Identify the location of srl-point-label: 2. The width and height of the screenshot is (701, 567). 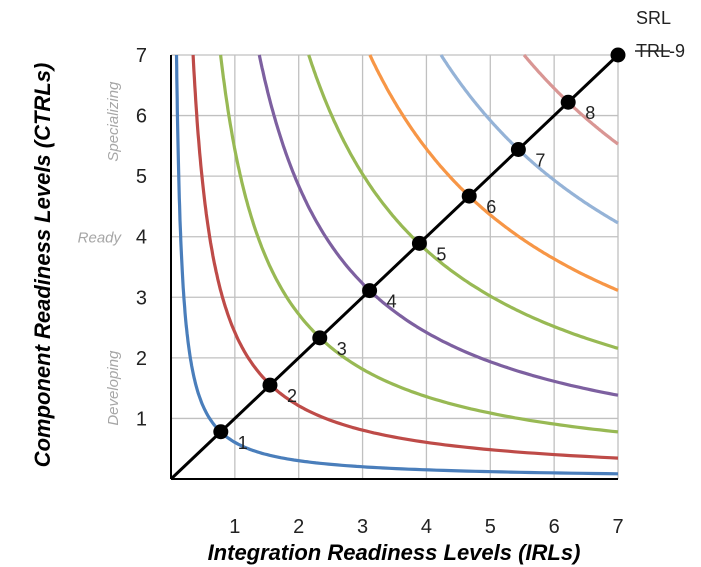
(292, 396).